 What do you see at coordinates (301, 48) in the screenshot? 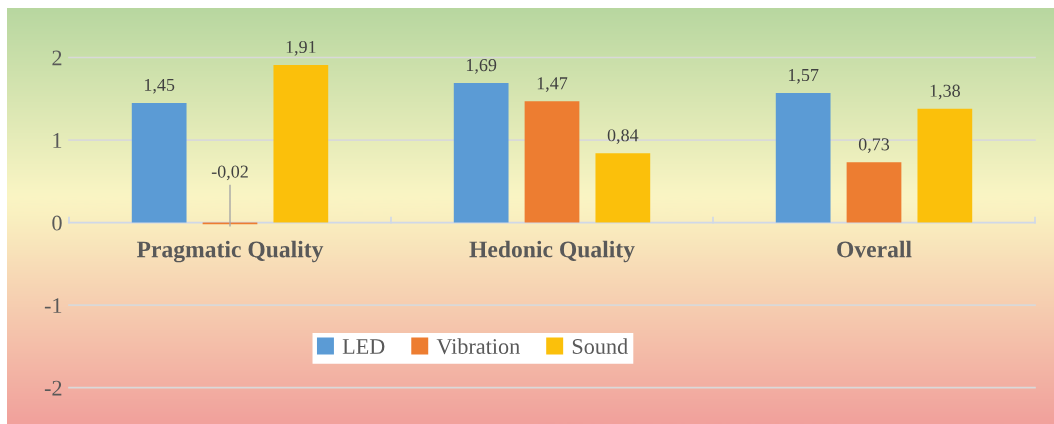
I see `data-label: 1,91` at bounding box center [301, 48].